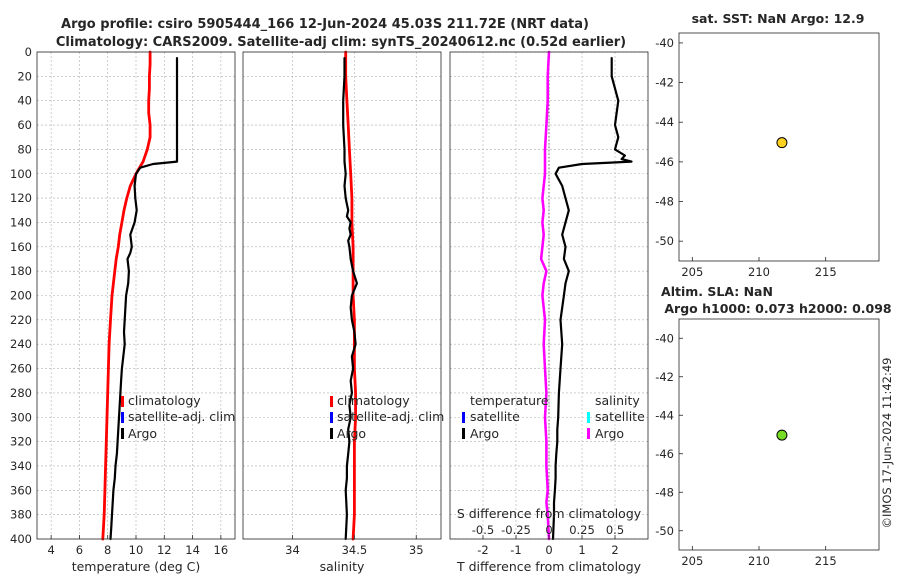 This screenshot has height=580, width=900. I want to click on x-tick-label: 10, so click(136, 550).